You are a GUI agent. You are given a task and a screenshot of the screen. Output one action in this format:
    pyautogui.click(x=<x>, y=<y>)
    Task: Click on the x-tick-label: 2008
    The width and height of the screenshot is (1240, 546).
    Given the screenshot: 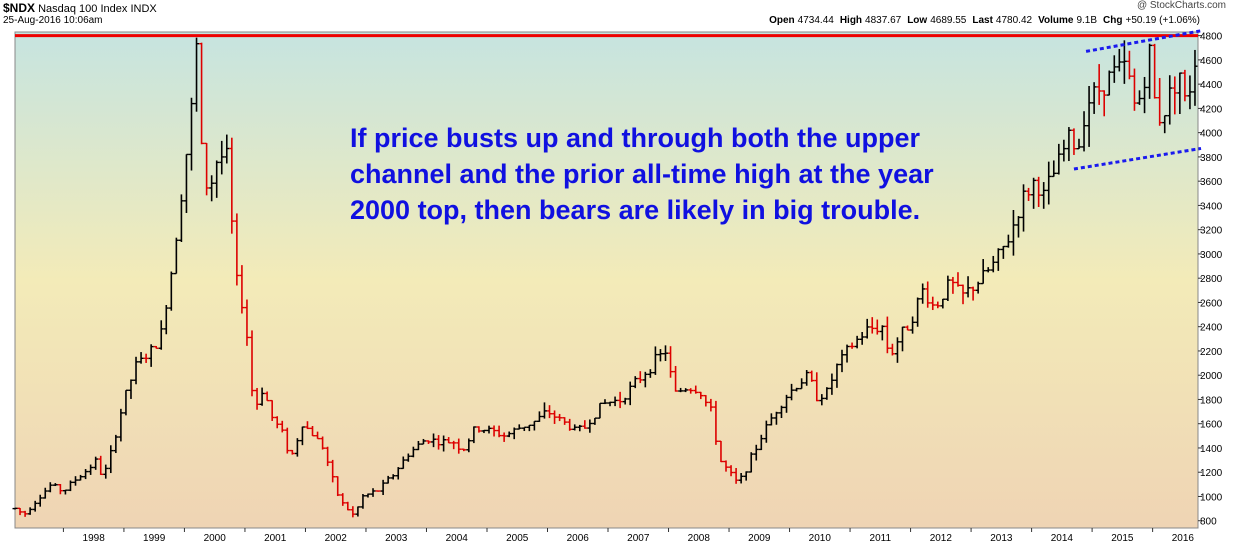 What is the action you would take?
    pyautogui.click(x=699, y=538)
    